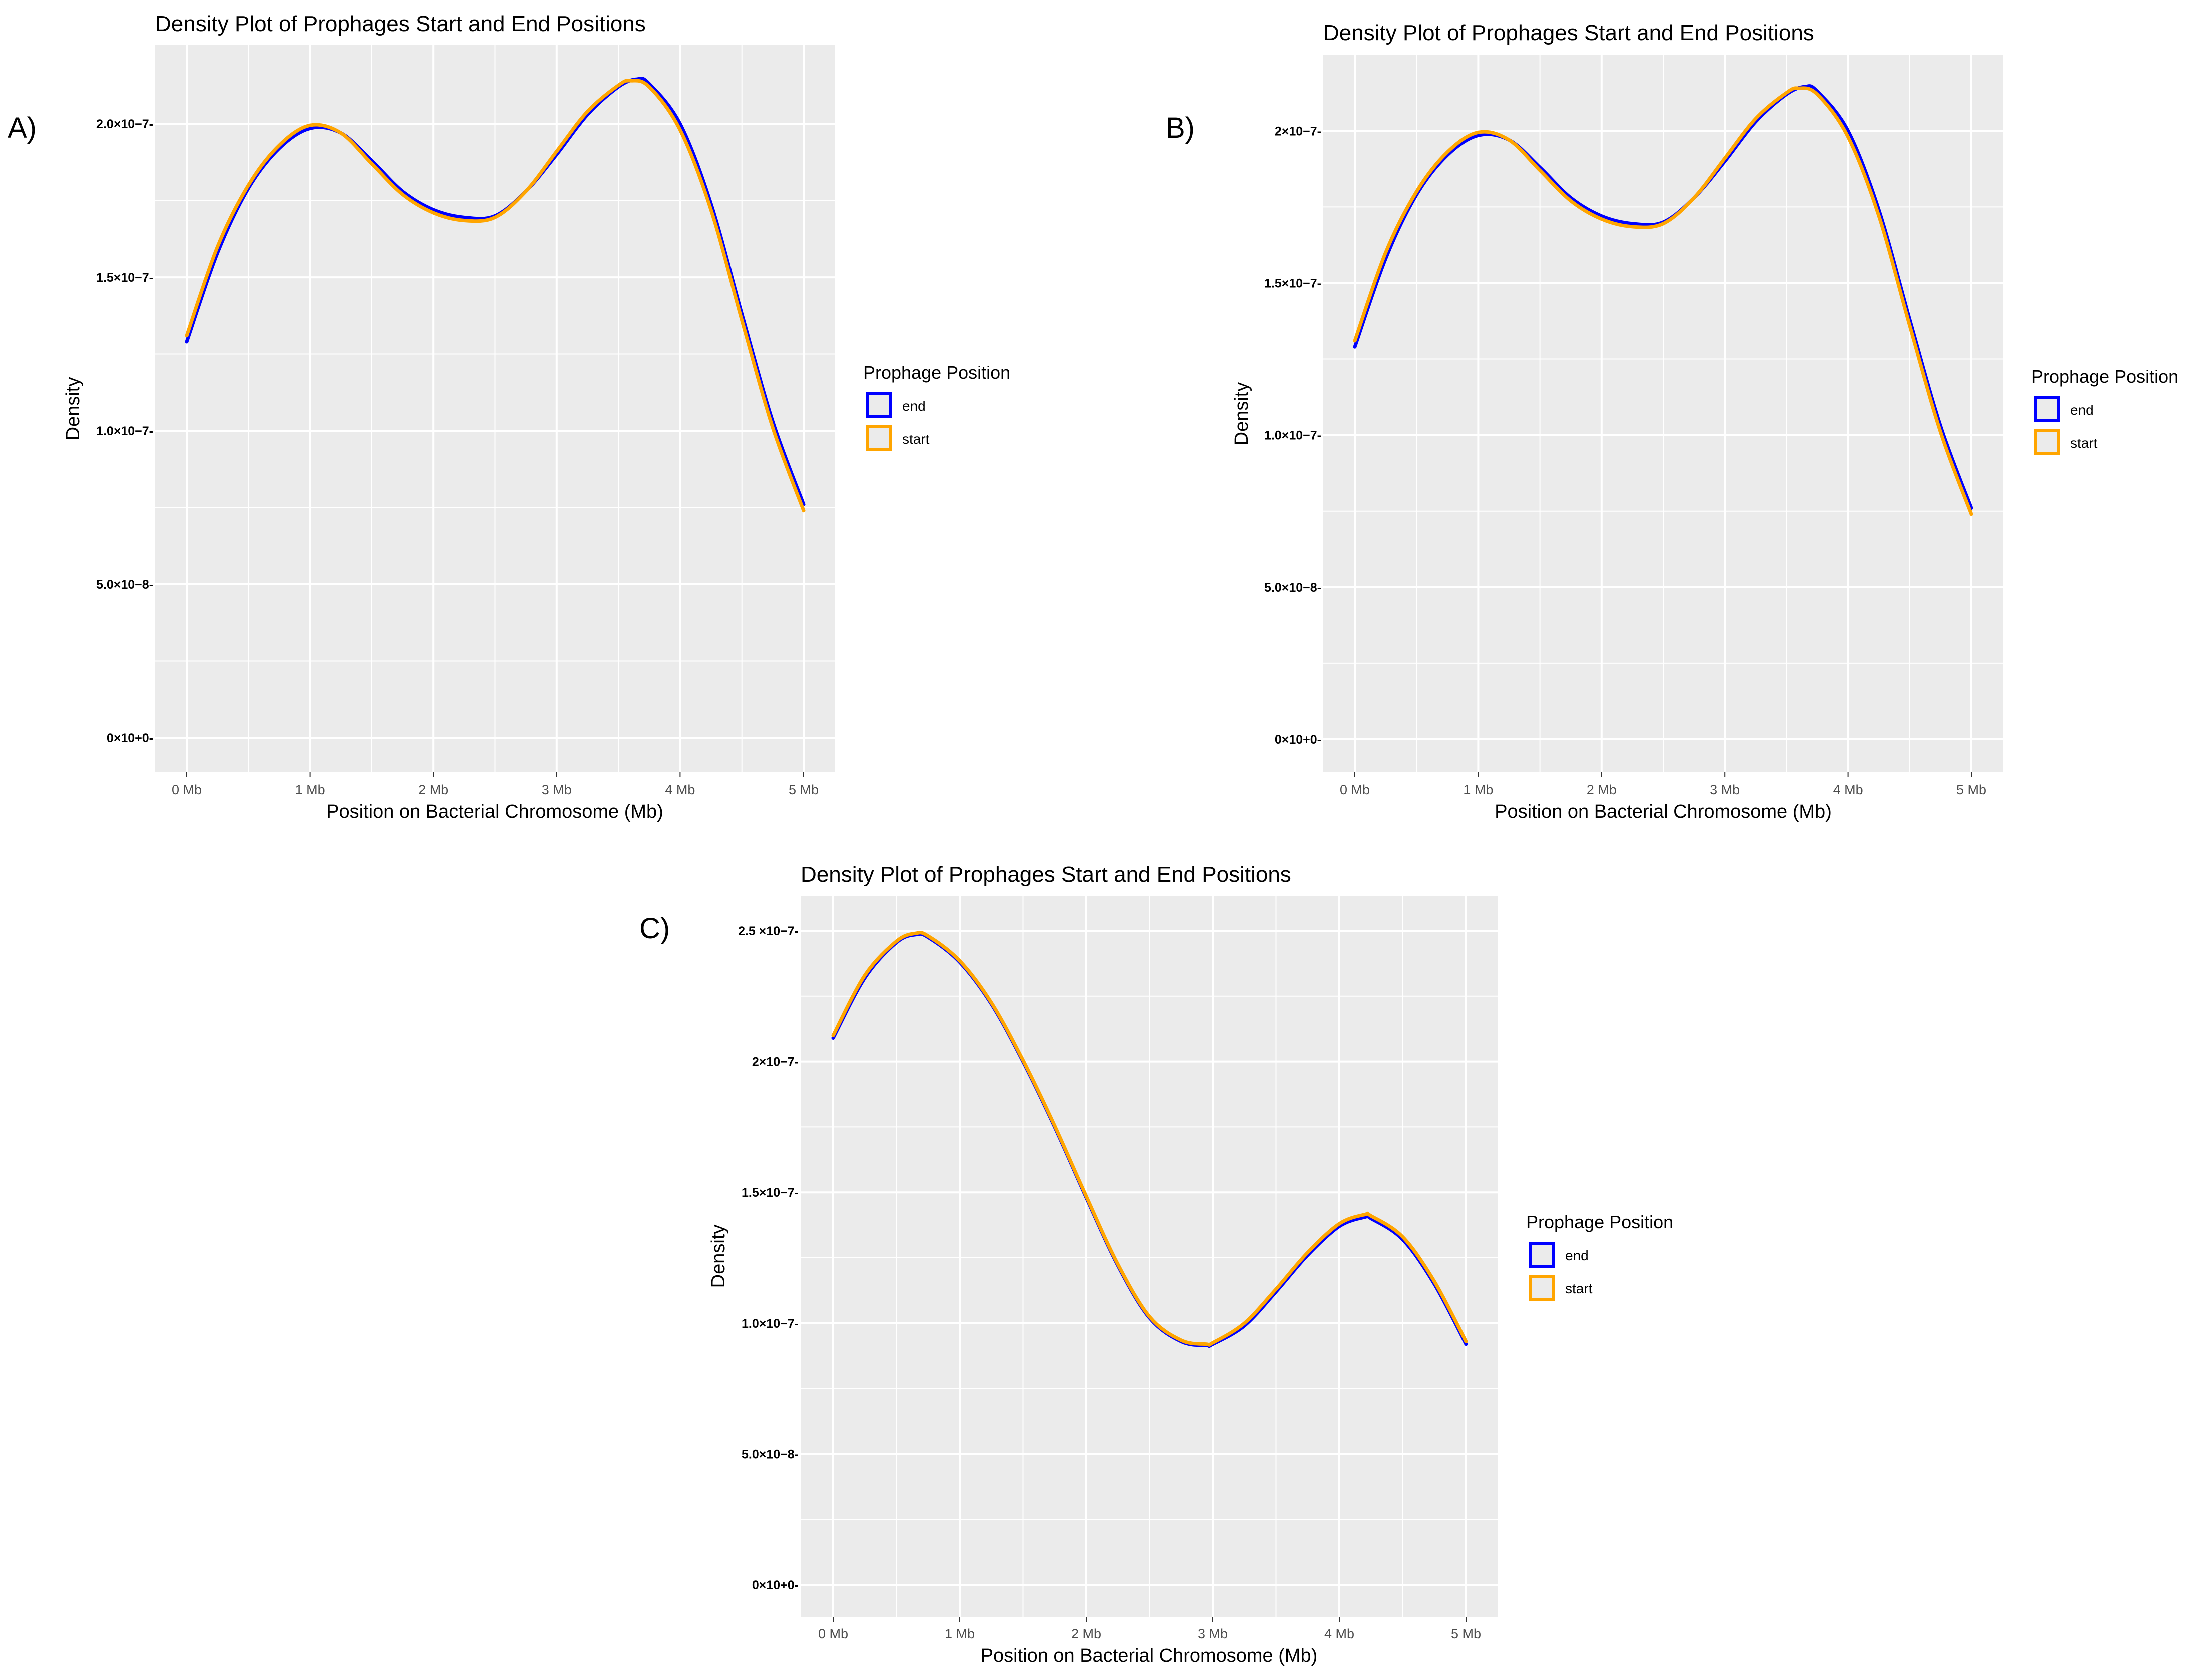 This screenshot has width=2193, height=1680. I want to click on panel-label: B), so click(1180, 128).